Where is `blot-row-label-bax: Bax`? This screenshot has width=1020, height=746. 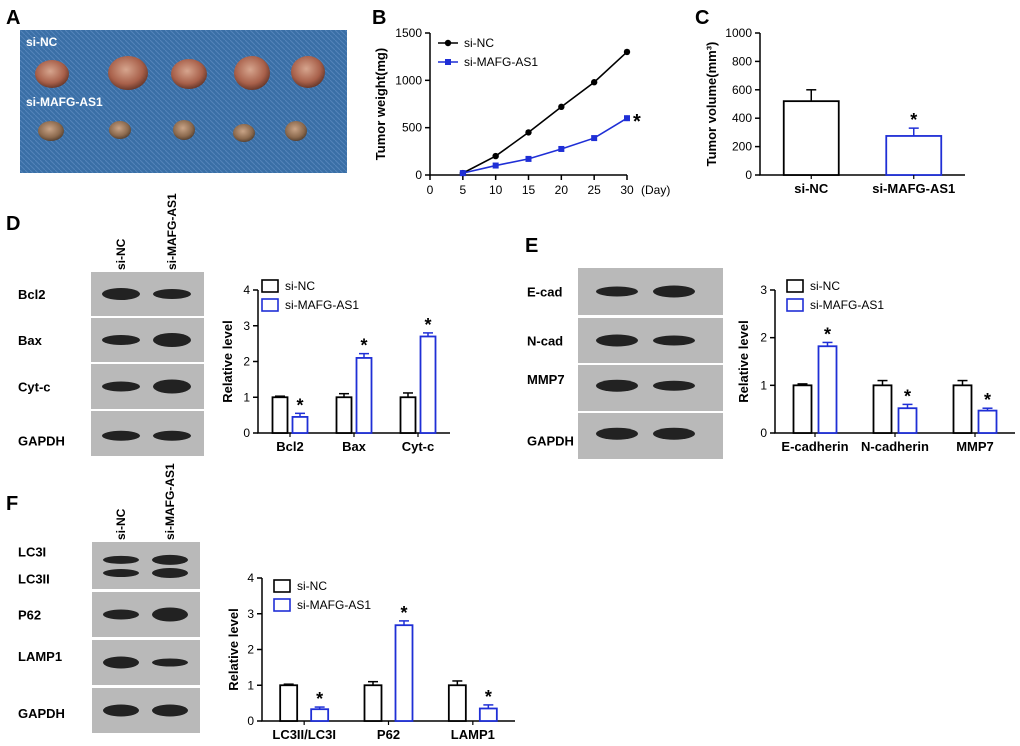 blot-row-label-bax: Bax is located at coordinates (30, 340).